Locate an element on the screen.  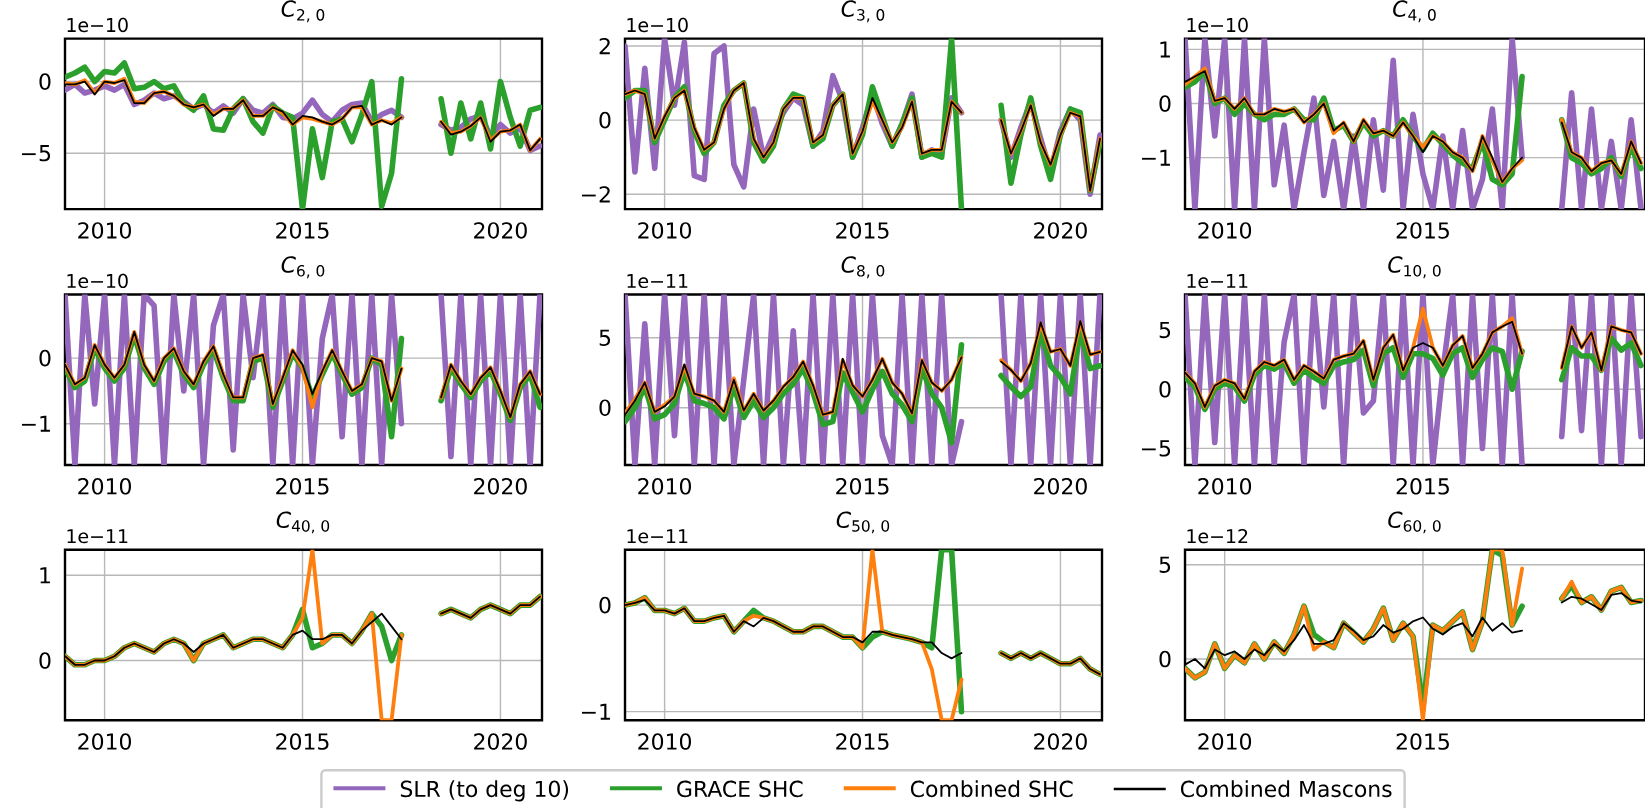
y-tick-label: 2 is located at coordinates (604, 46).